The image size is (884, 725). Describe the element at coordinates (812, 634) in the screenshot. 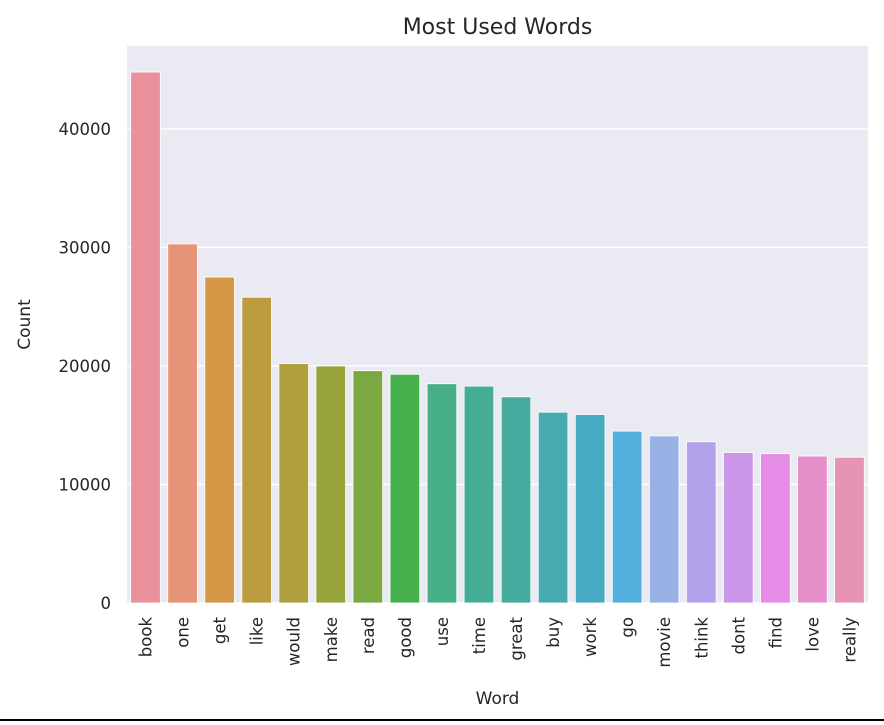

I see `x-tick-label: love` at that location.